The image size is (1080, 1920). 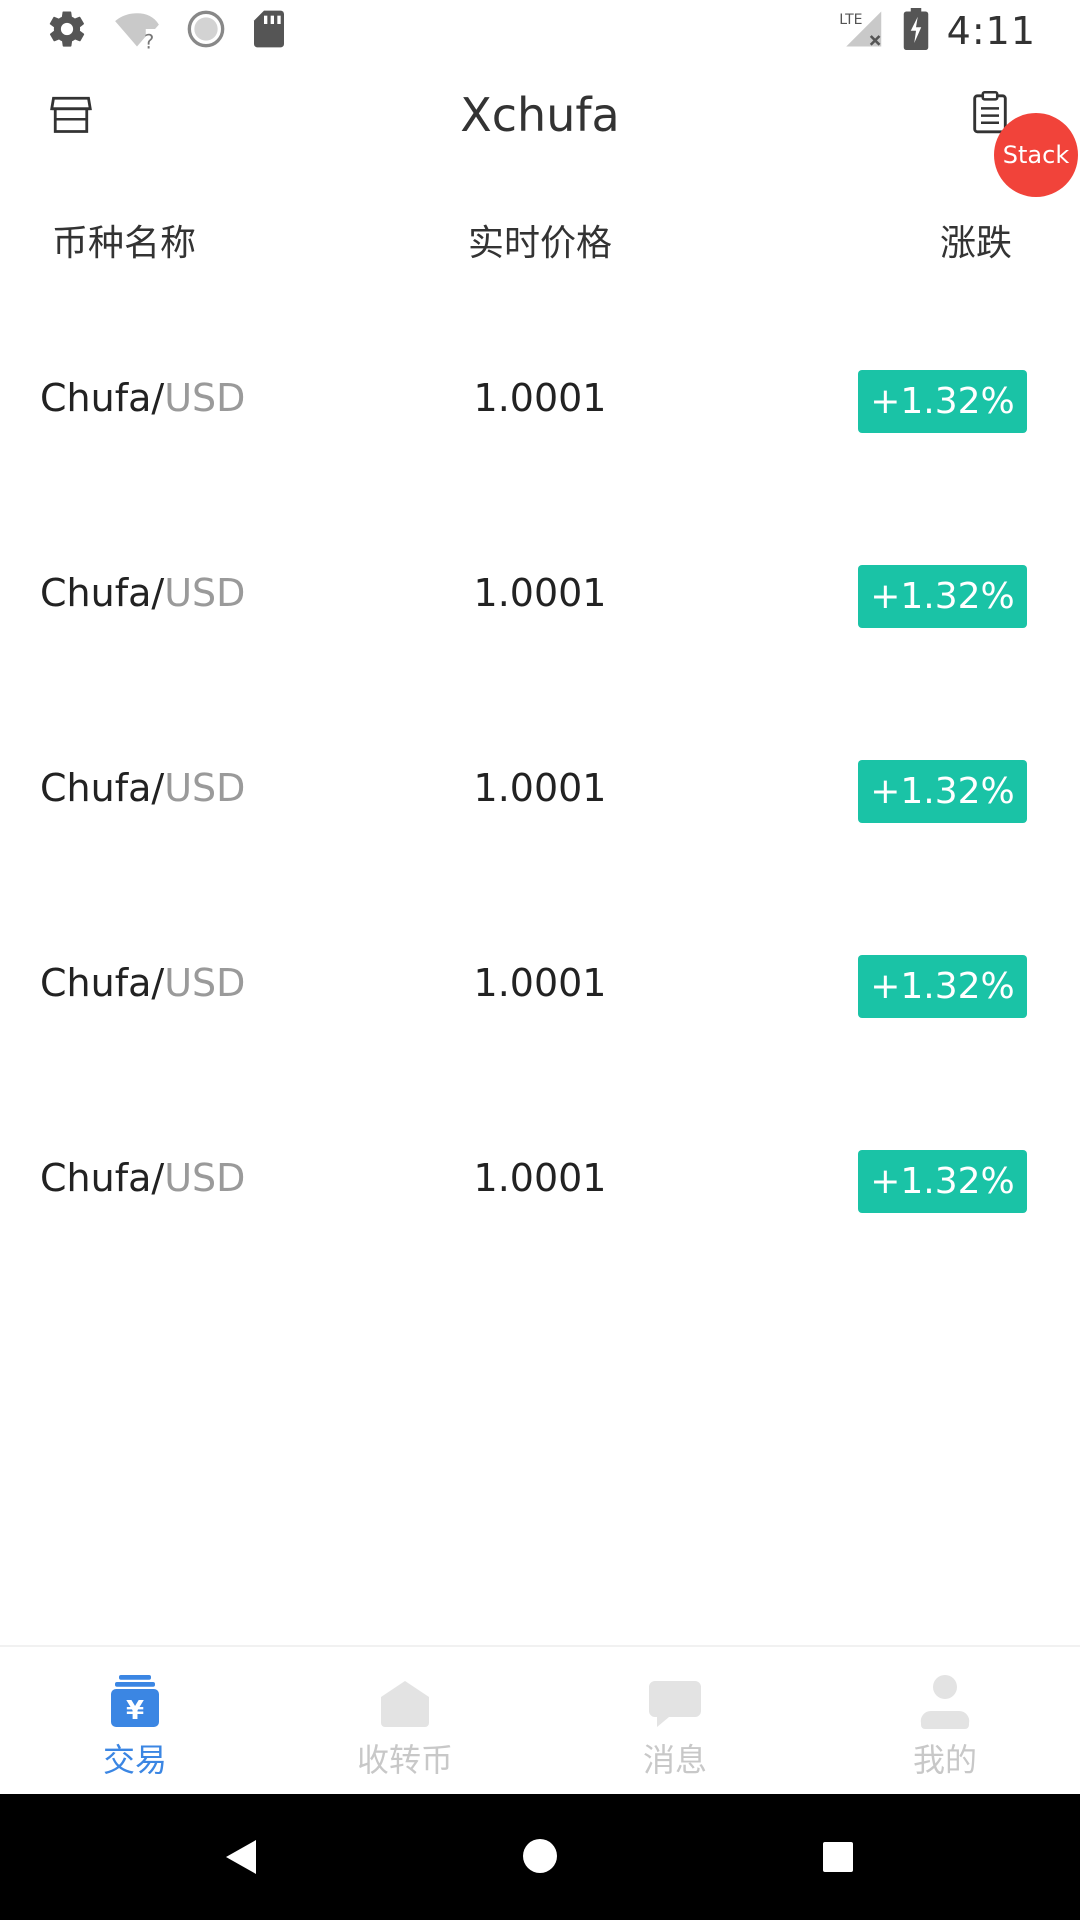 I want to click on yen-wallet-icon: ¥, so click(x=135, y=1699).